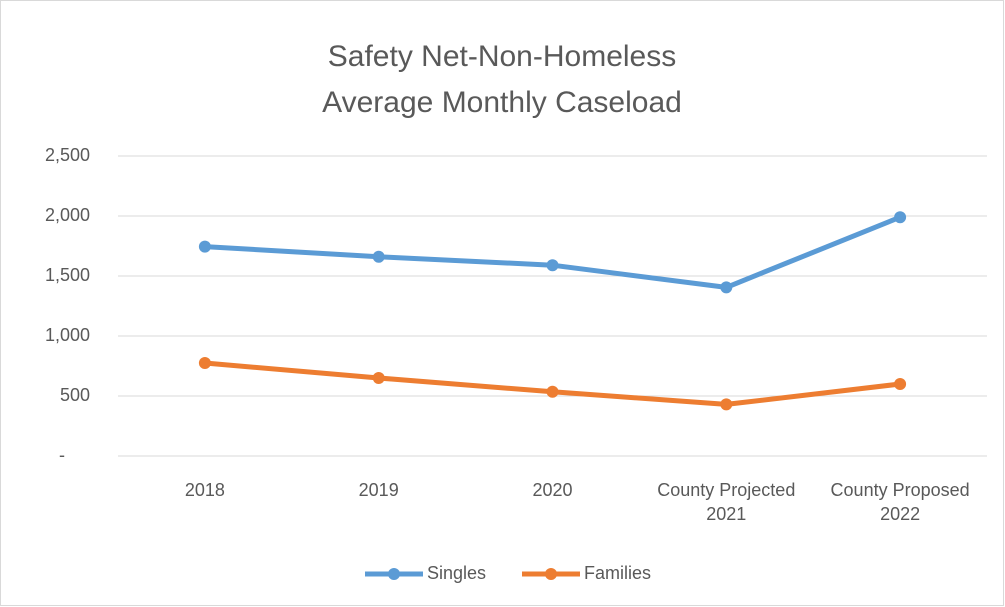 Image resolution: width=1005 pixels, height=607 pixels. I want to click on chart-title: Average Monthly Caseload, so click(502, 102).